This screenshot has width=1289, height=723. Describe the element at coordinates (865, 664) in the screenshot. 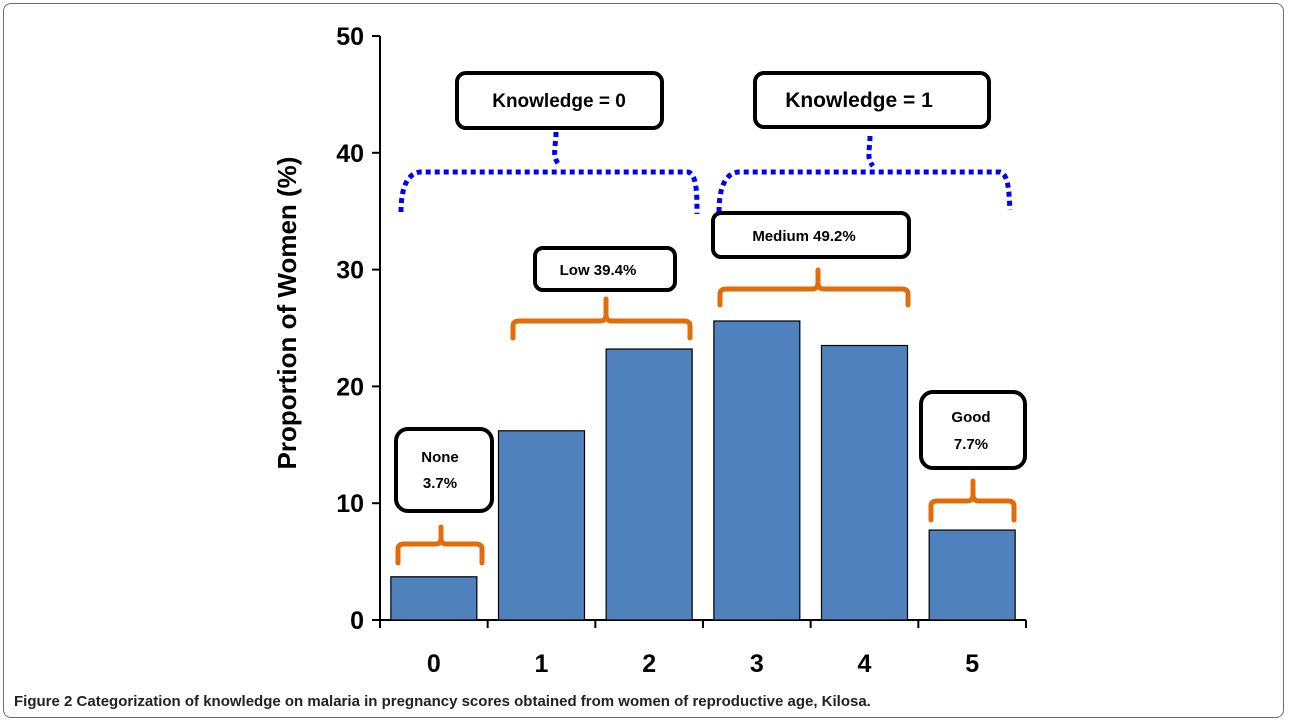

I see `x-tick-label: 4` at that location.